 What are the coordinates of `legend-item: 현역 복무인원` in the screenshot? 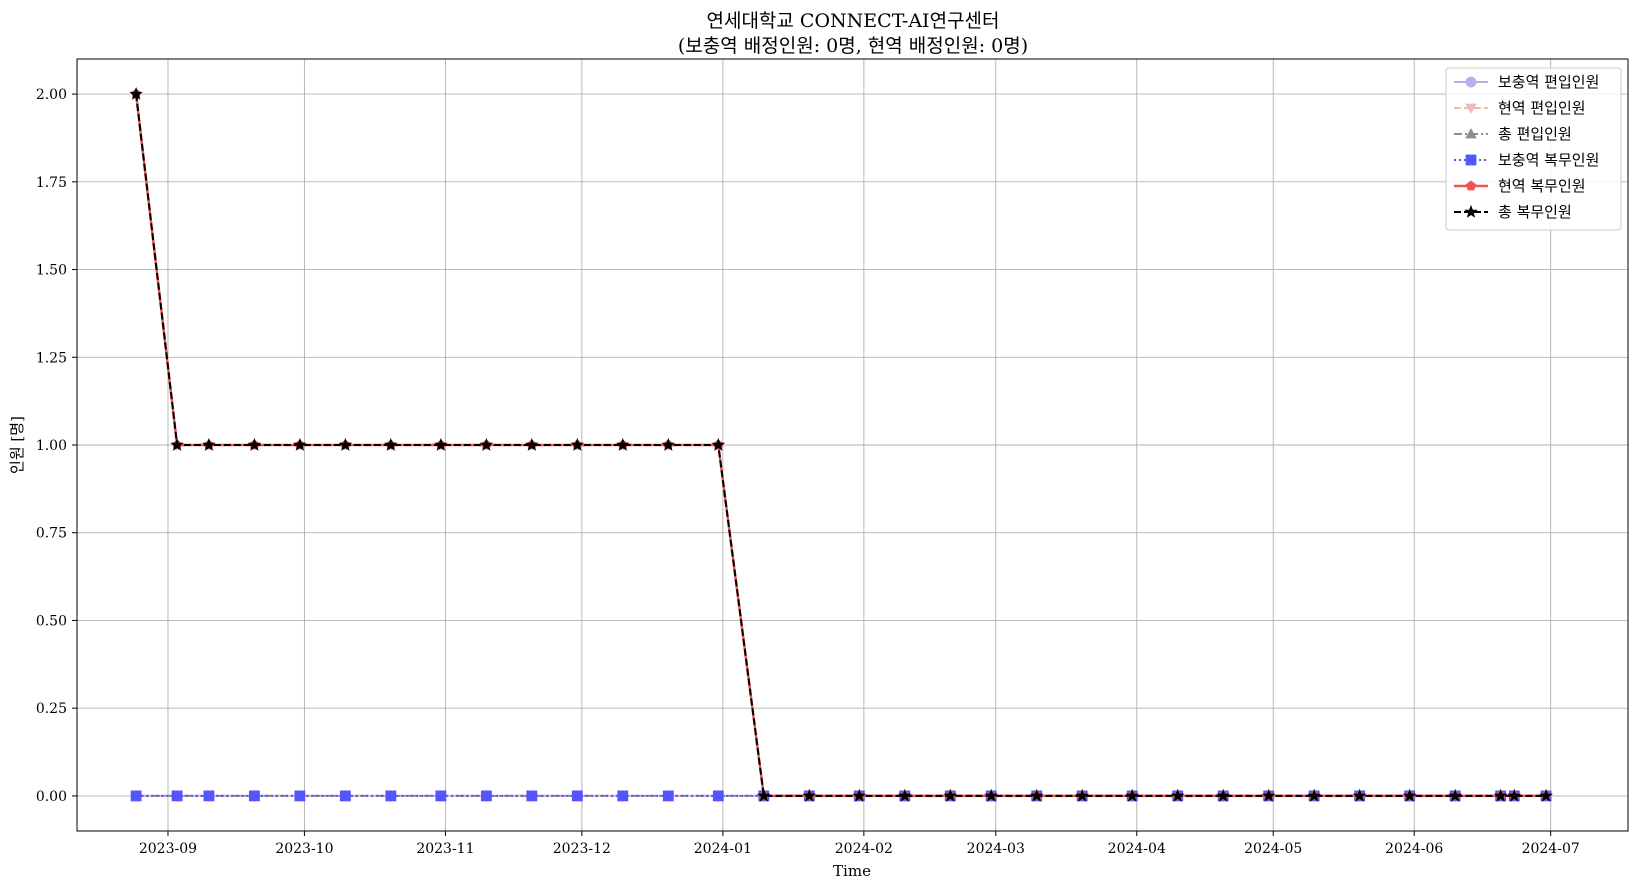 It's located at (1520, 186).